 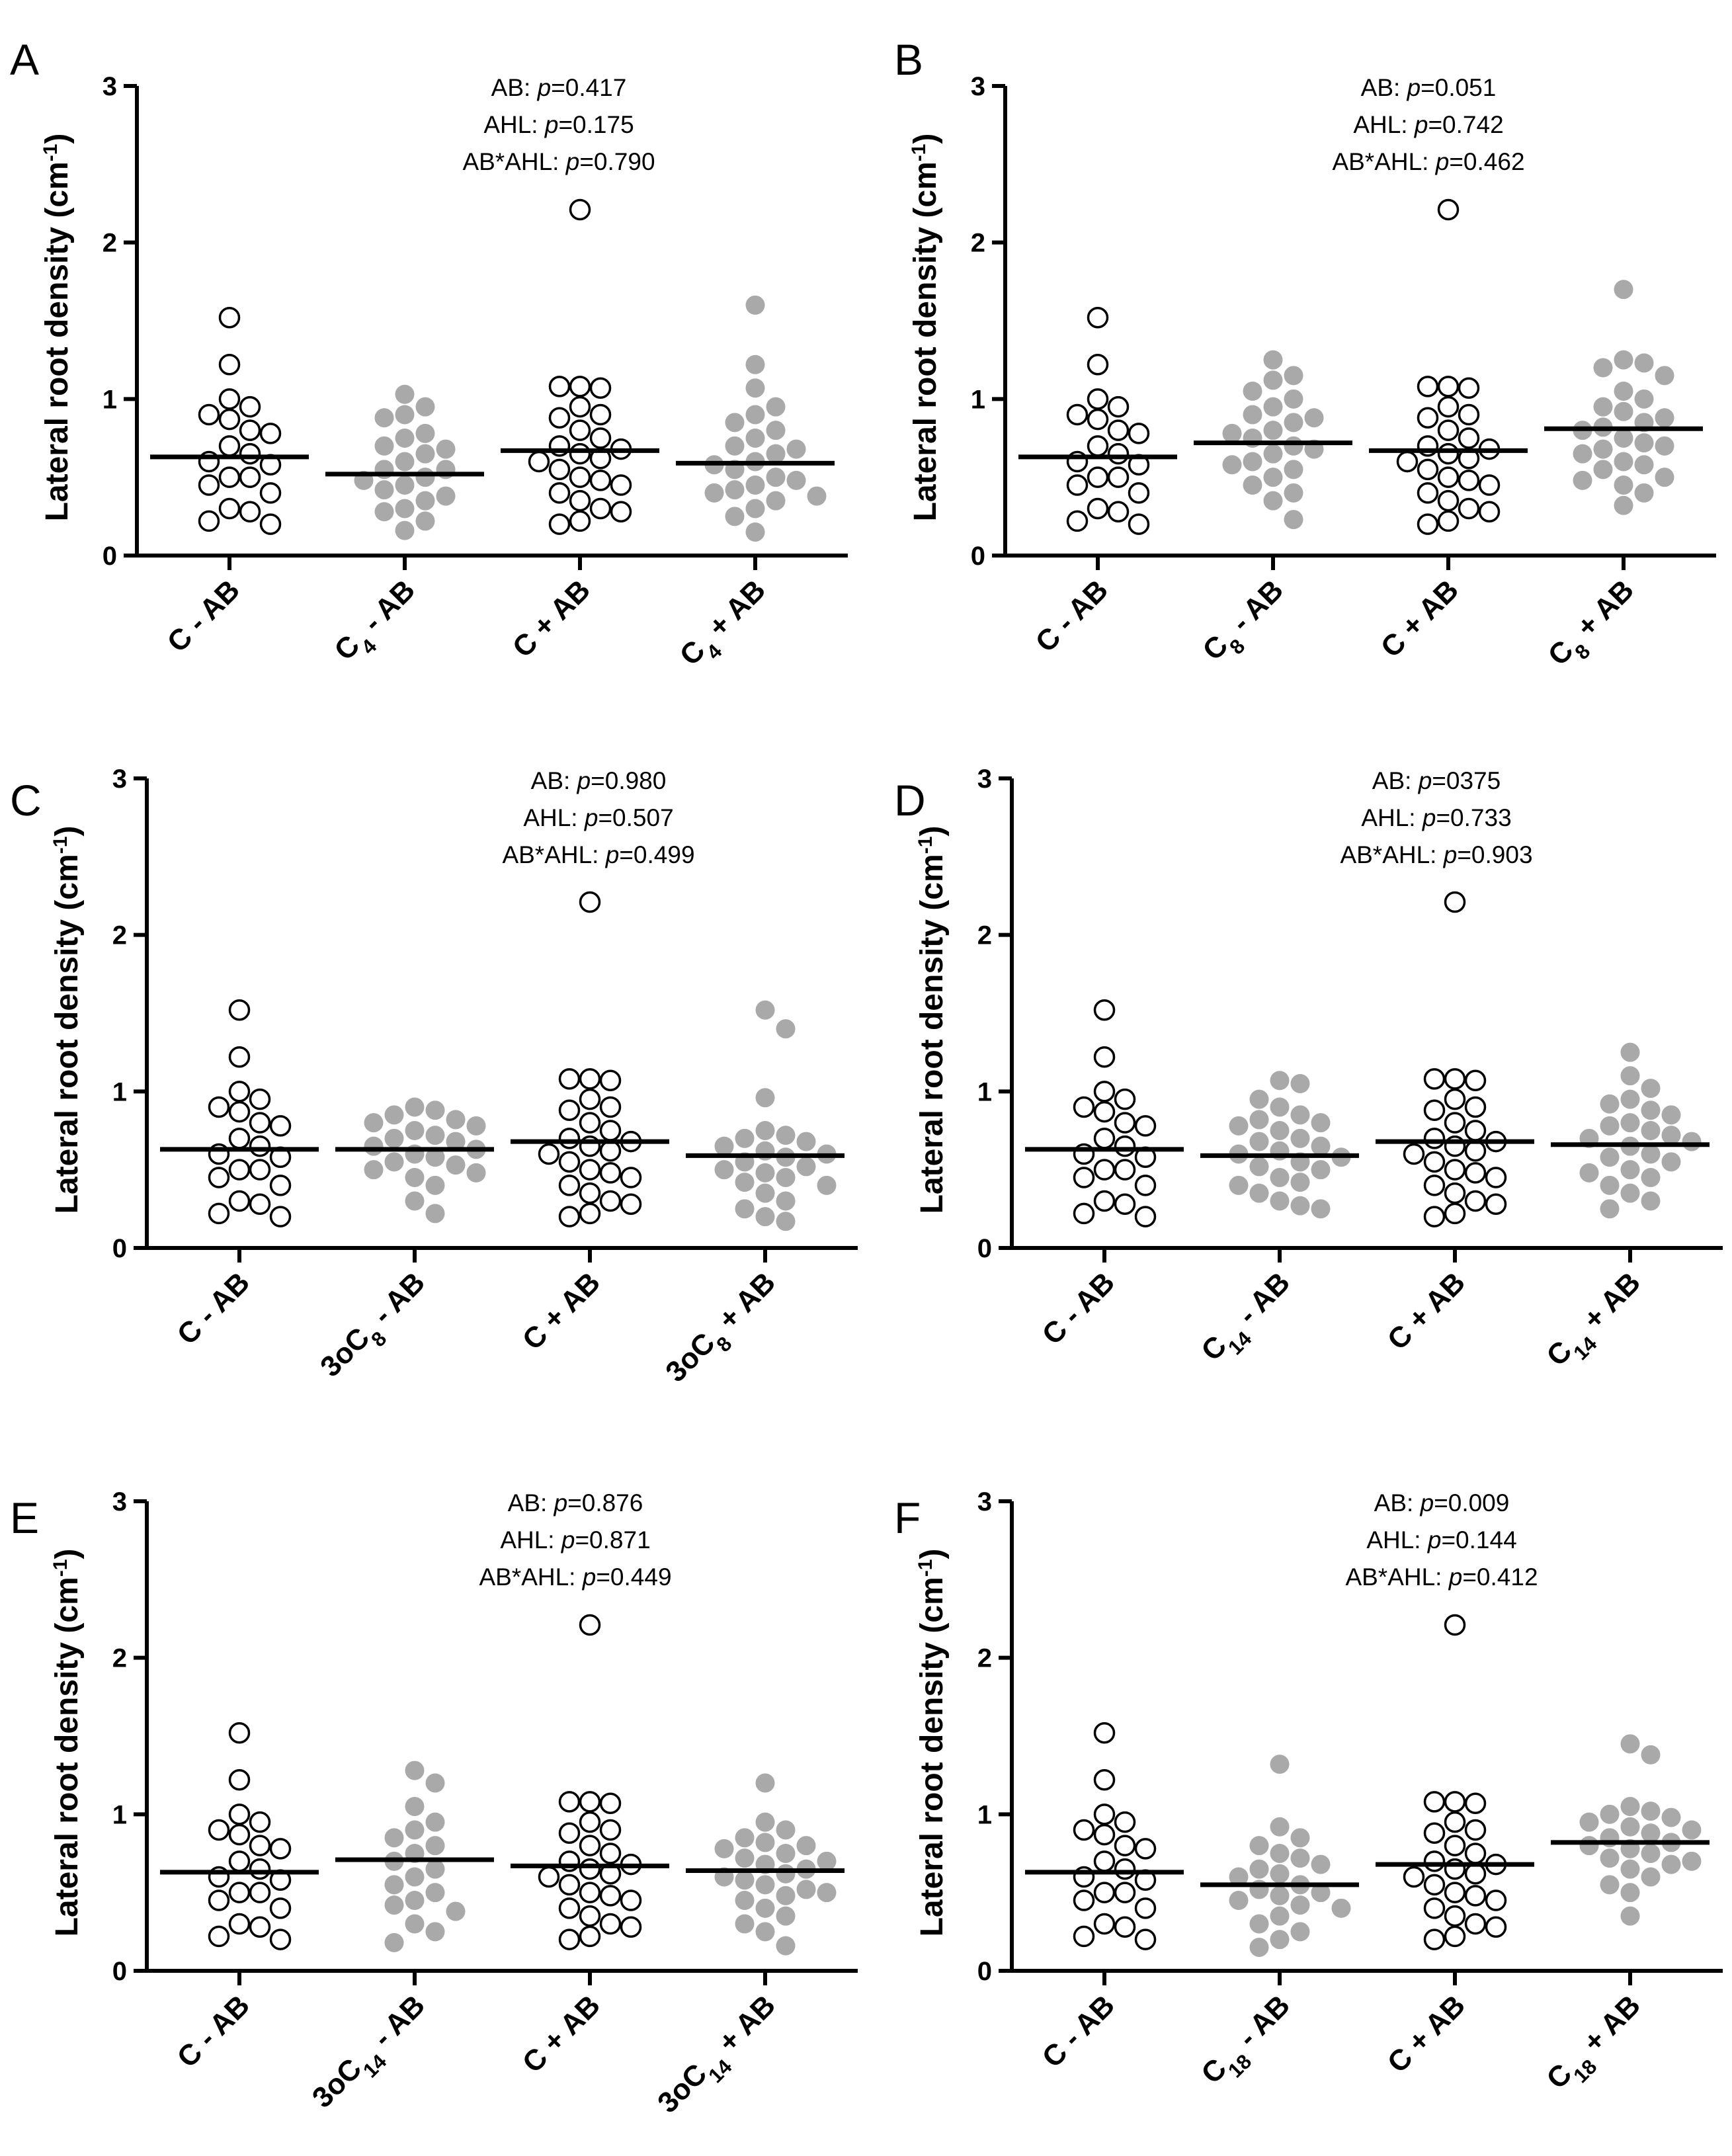 What do you see at coordinates (726, 626) in the screenshot?
I see `x-tick-label: C4 + AB` at bounding box center [726, 626].